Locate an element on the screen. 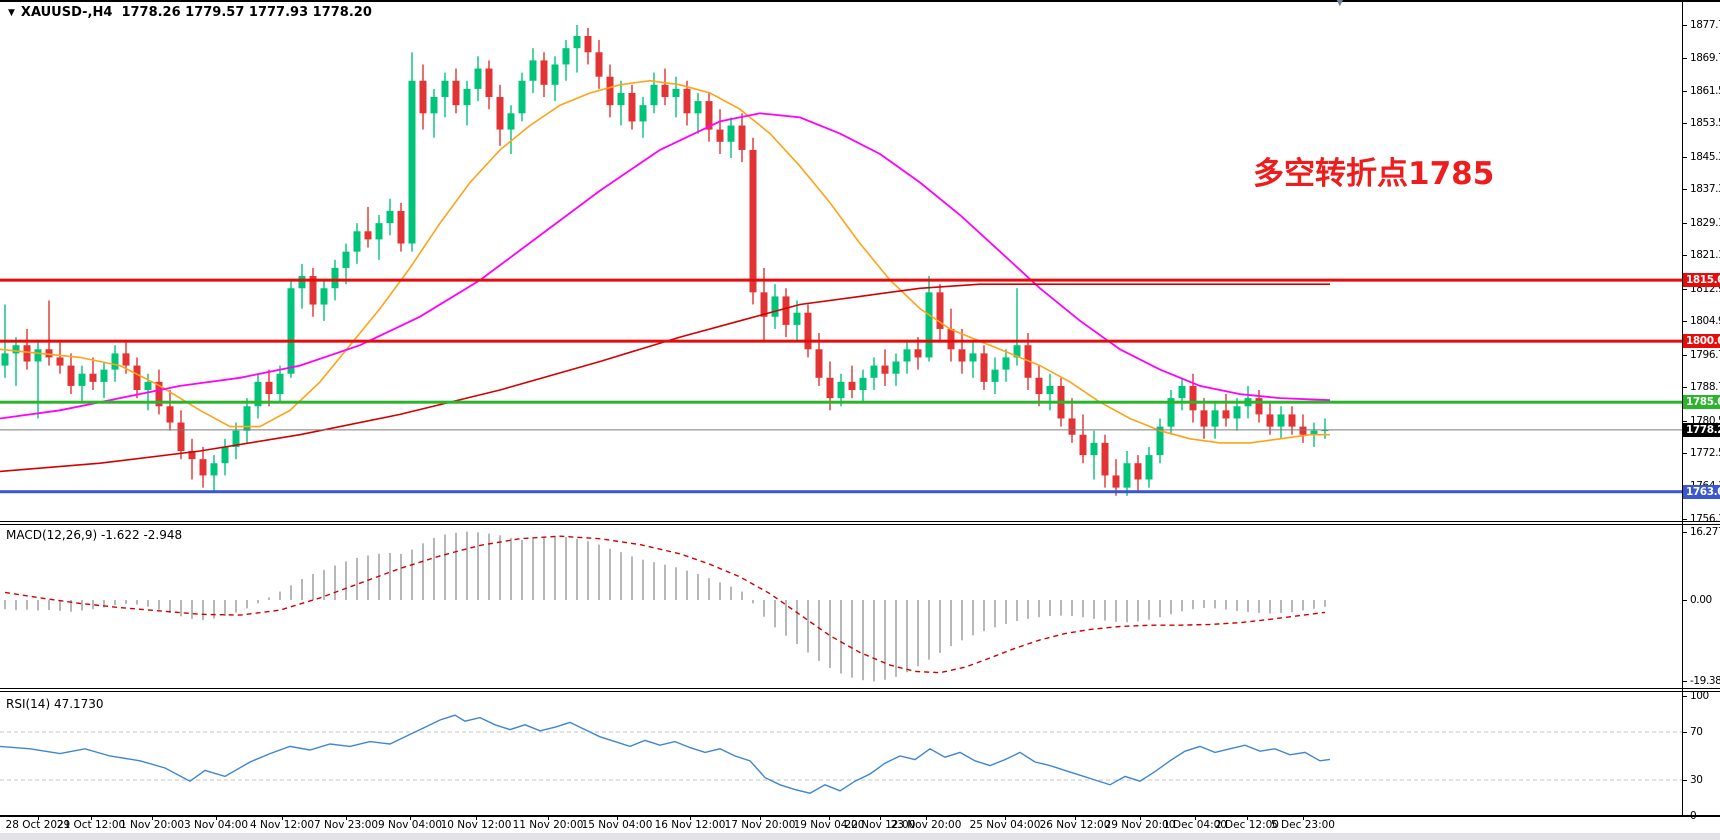  time-axis-label: 1 Dec 04:00 is located at coordinates (1195, 825).